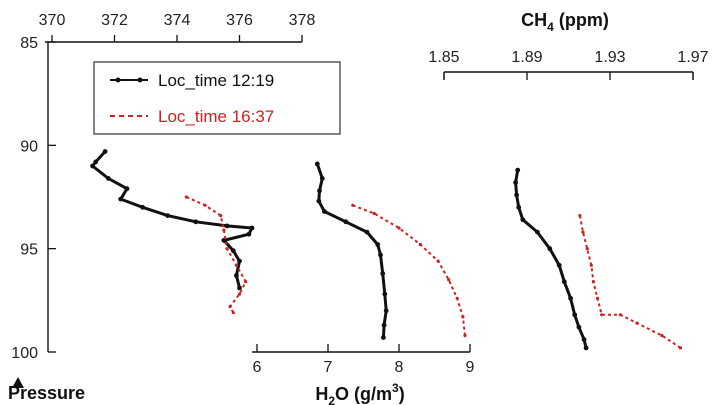 The image size is (720, 405). Describe the element at coordinates (568, 45) in the screenshot. I see `ch4-axis: CH4 (ppm) 1.85 1.89 1.93 1.97` at that location.